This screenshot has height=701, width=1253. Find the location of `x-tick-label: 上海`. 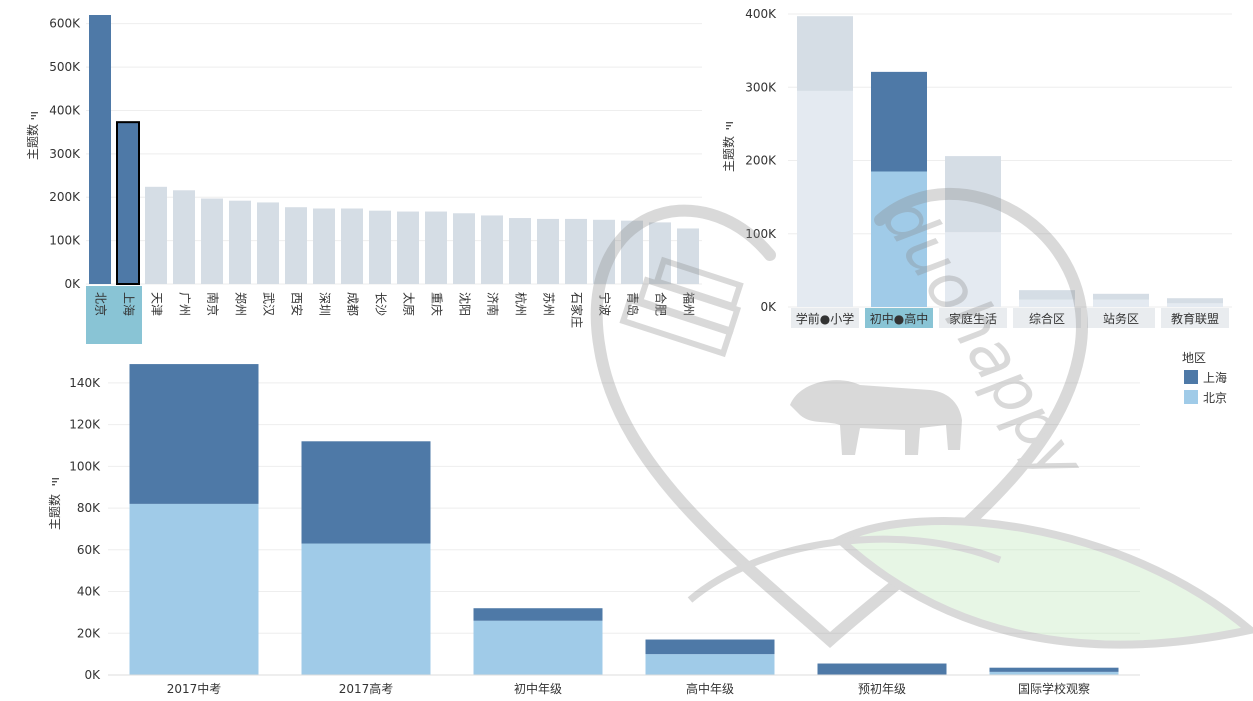

x-tick-label: 上海 is located at coordinates (129, 304).